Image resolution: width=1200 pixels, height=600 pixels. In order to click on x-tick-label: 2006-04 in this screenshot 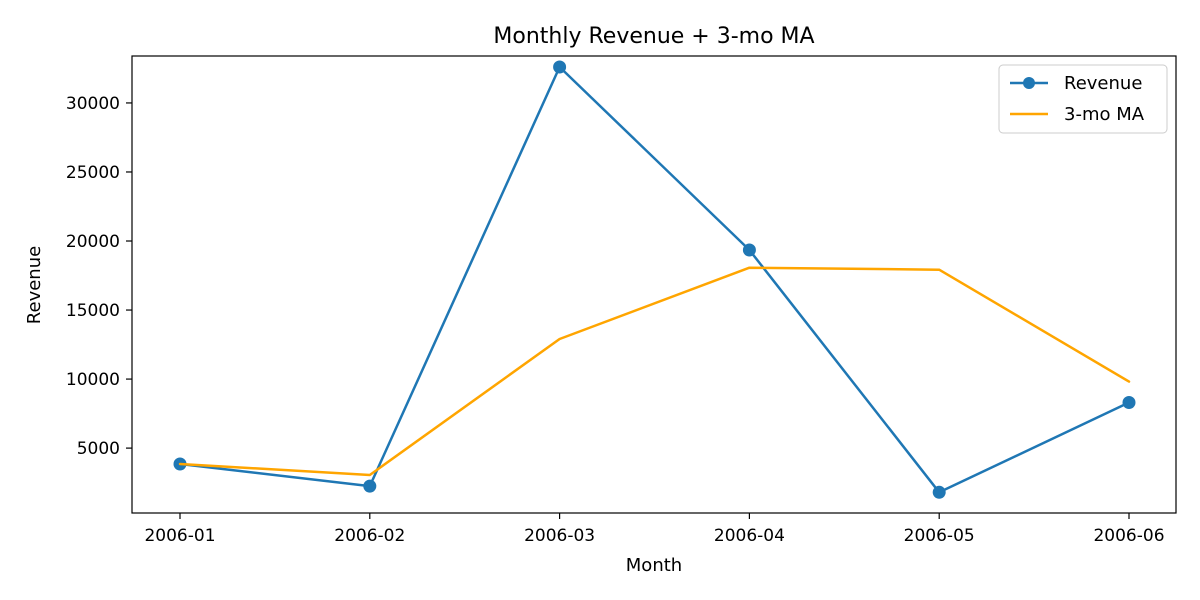, I will do `click(749, 536)`.